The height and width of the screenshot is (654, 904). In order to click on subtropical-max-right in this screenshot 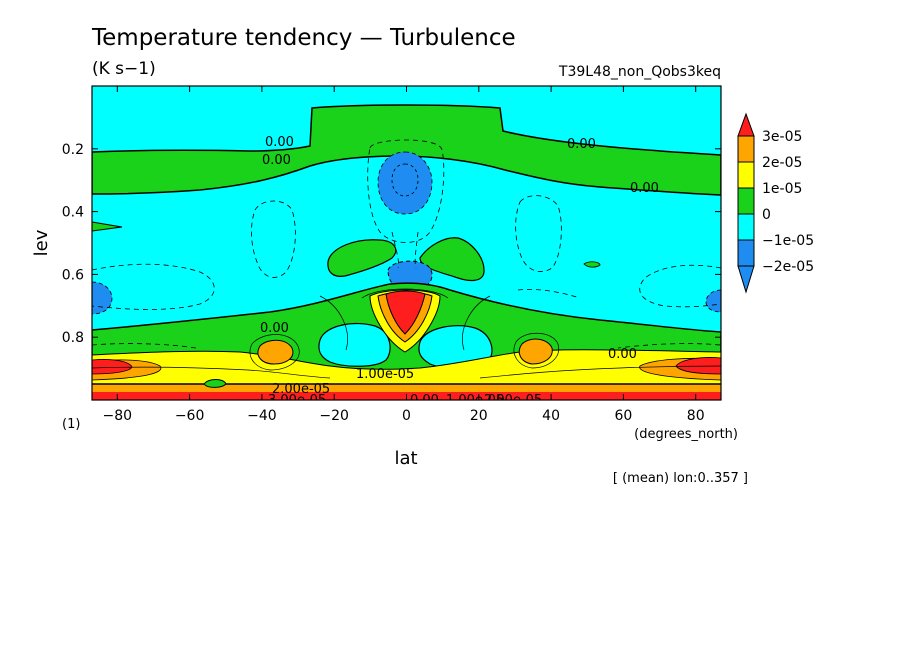, I will do `click(535, 351)`.